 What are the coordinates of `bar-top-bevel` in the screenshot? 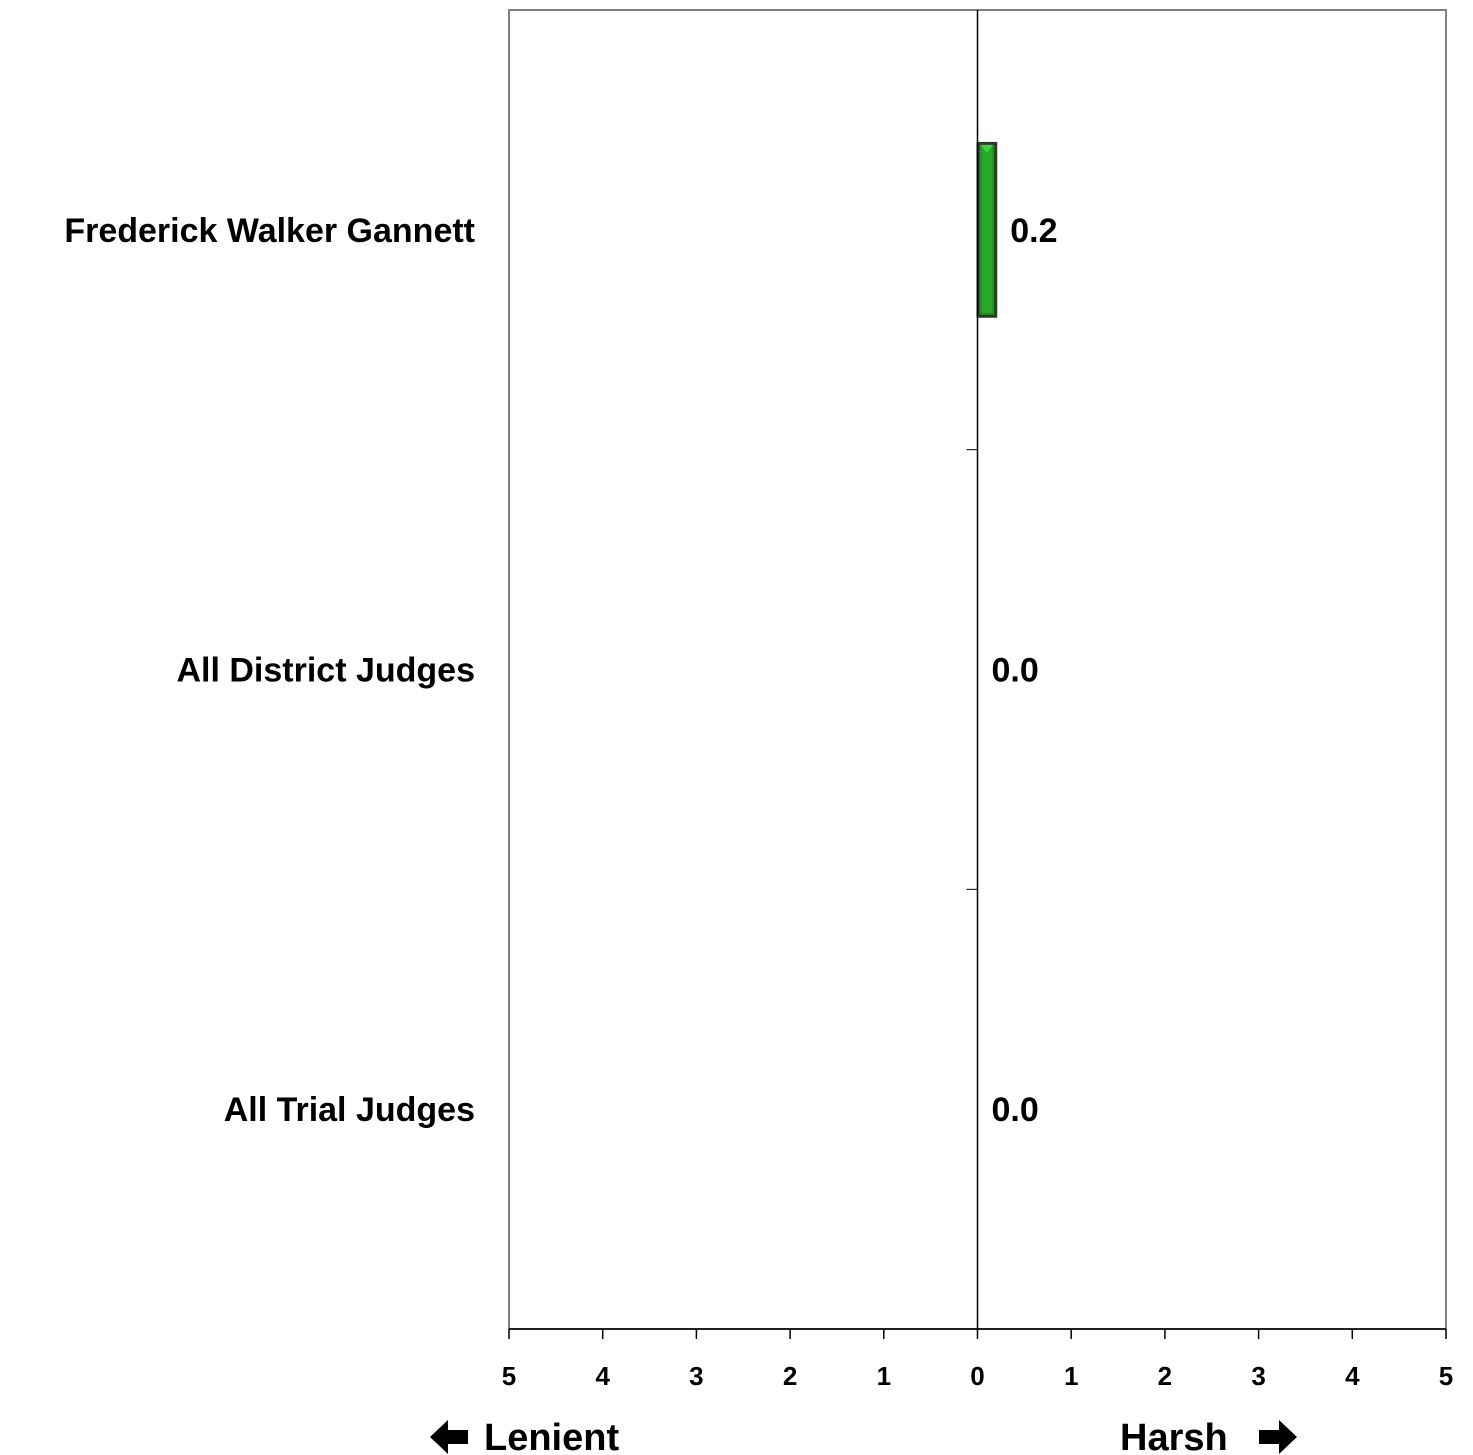 It's located at (987, 148).